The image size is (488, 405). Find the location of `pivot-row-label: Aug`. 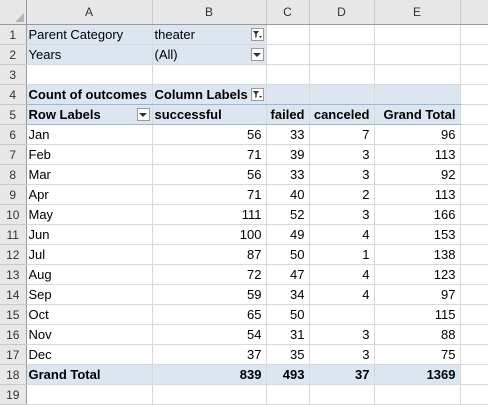

pivot-row-label: Aug is located at coordinates (89, 274).